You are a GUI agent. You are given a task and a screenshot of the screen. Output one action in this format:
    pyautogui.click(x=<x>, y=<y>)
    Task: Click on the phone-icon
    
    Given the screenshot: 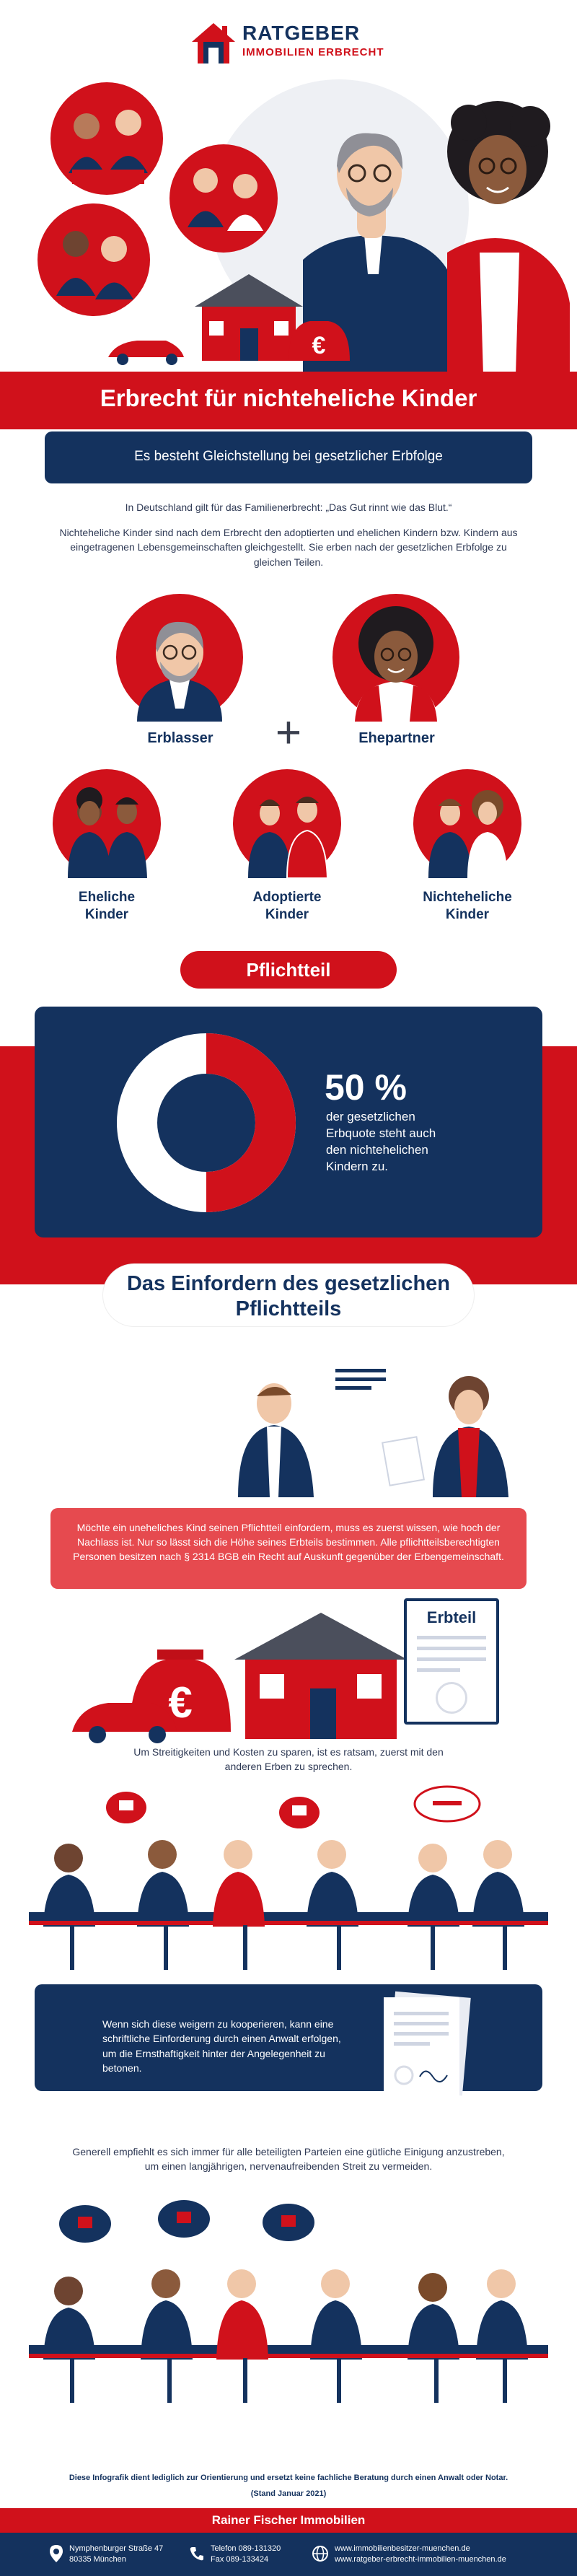 What is the action you would take?
    pyautogui.click(x=196, y=2554)
    